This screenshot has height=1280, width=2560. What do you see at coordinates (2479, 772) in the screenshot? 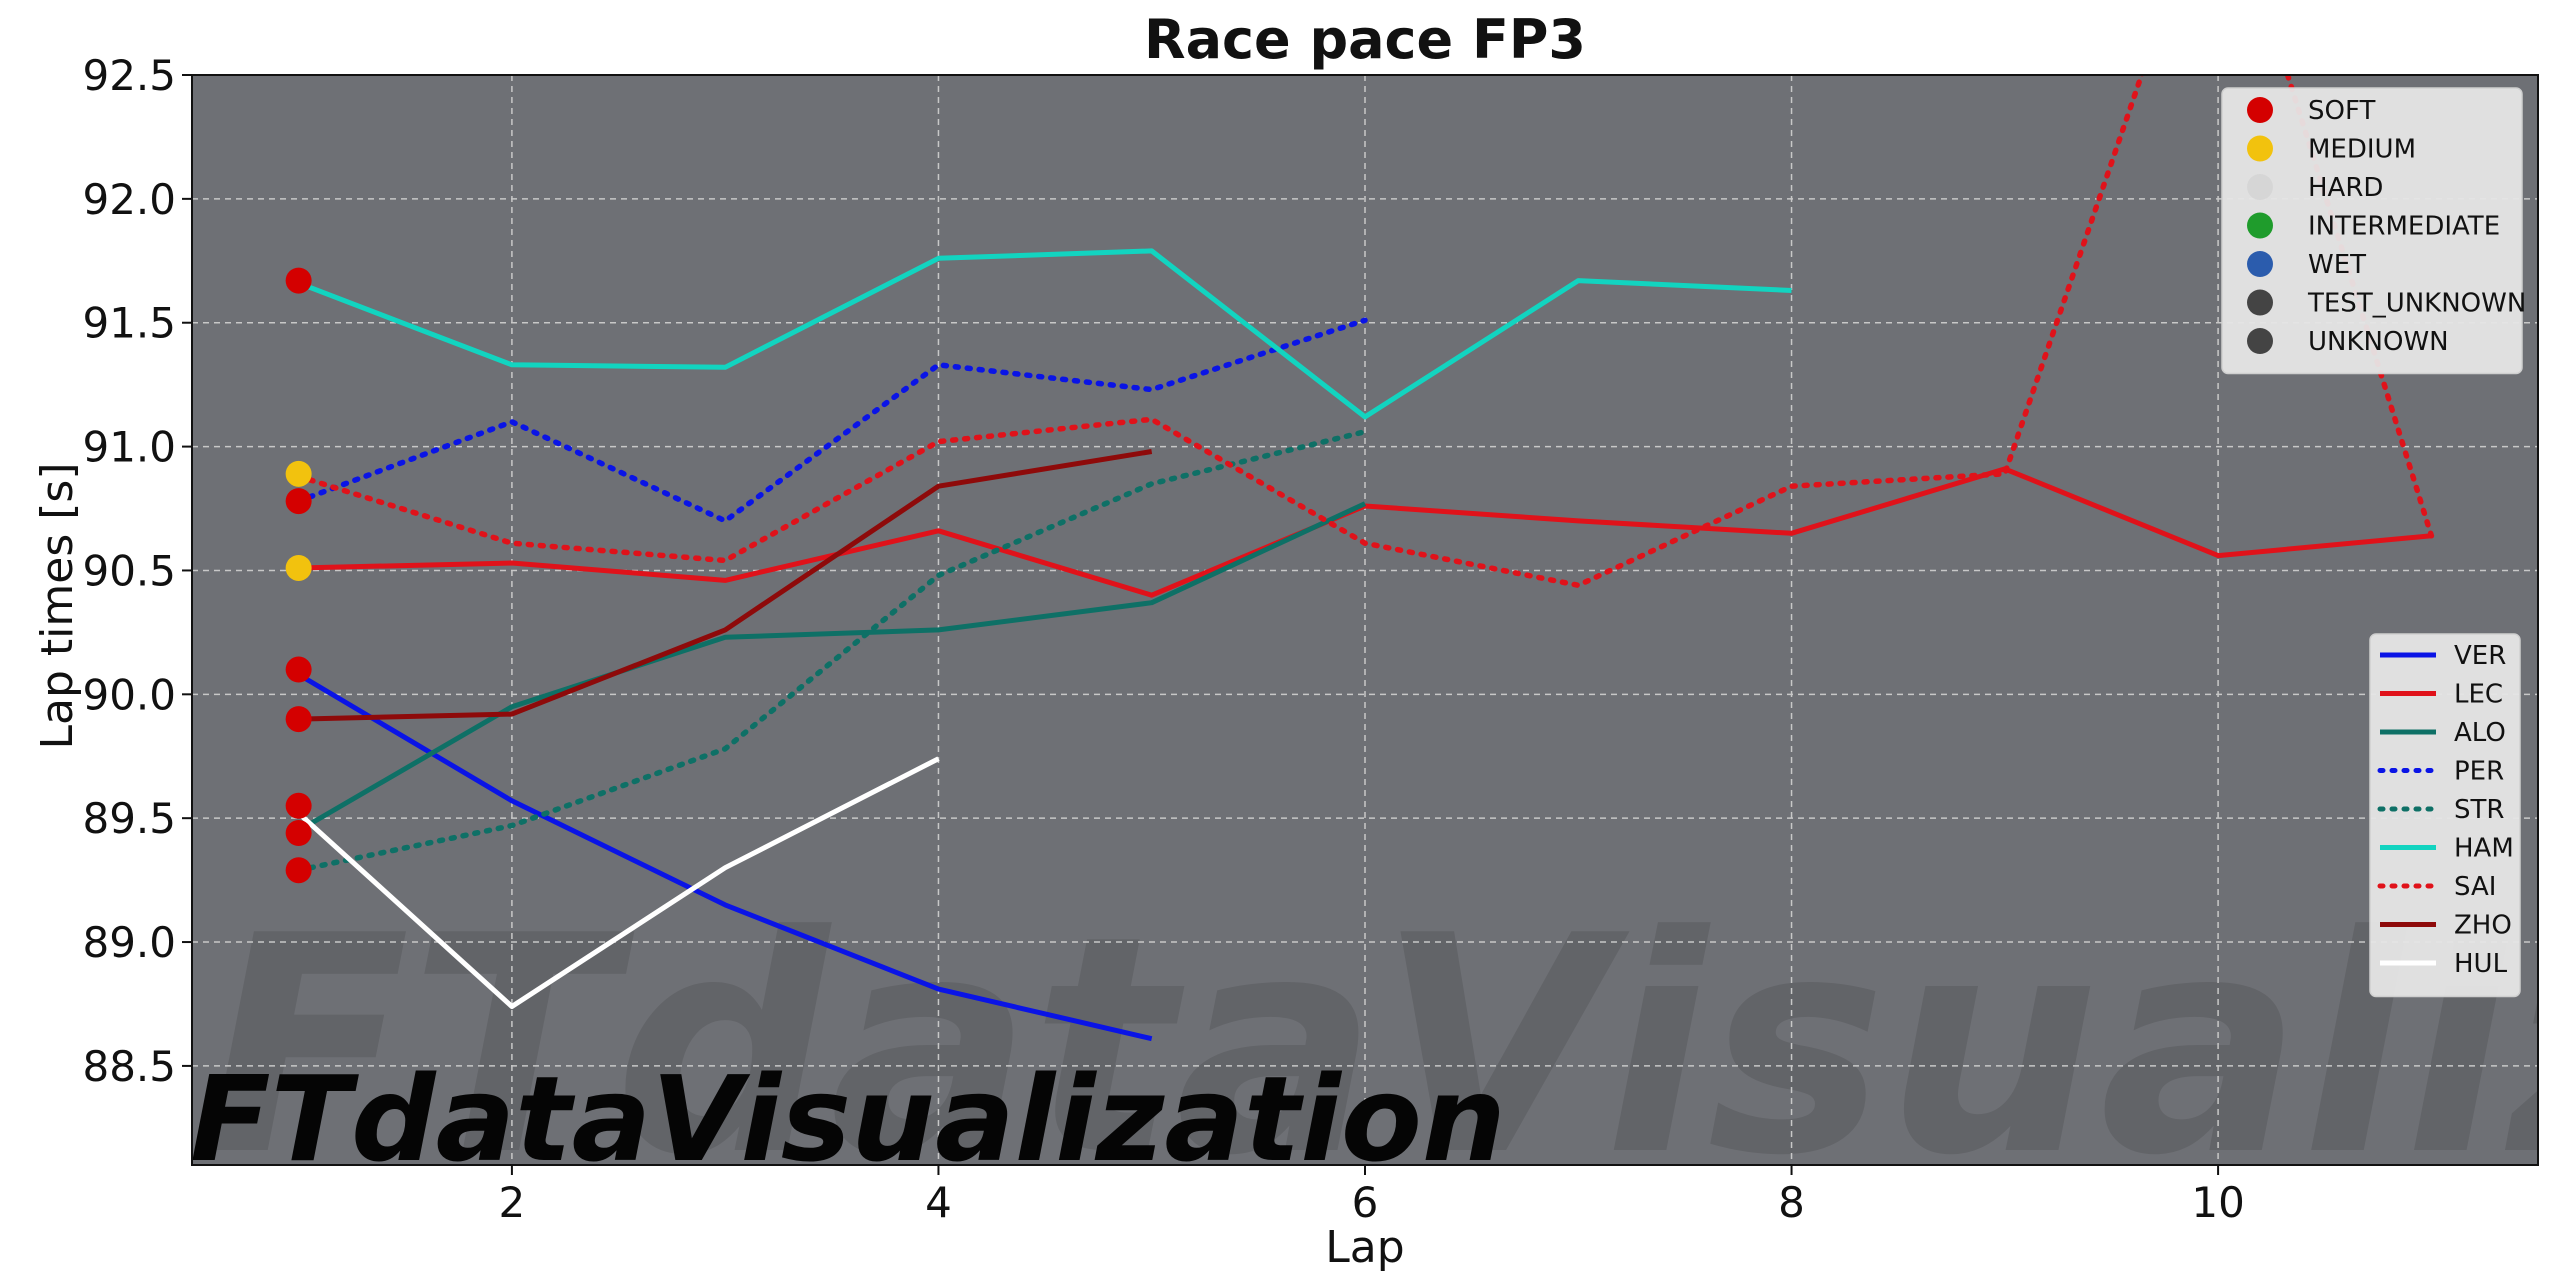
I see `driver-legend-label-per: PER` at bounding box center [2479, 772].